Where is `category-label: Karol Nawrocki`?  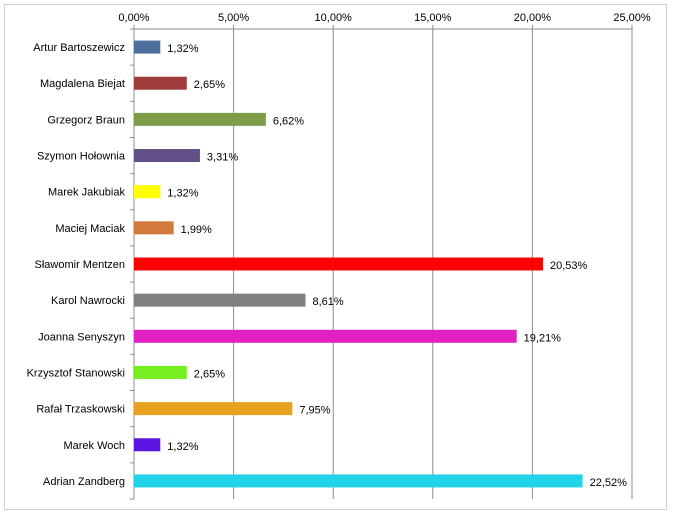
category-label: Karol Nawrocki is located at coordinates (88, 301).